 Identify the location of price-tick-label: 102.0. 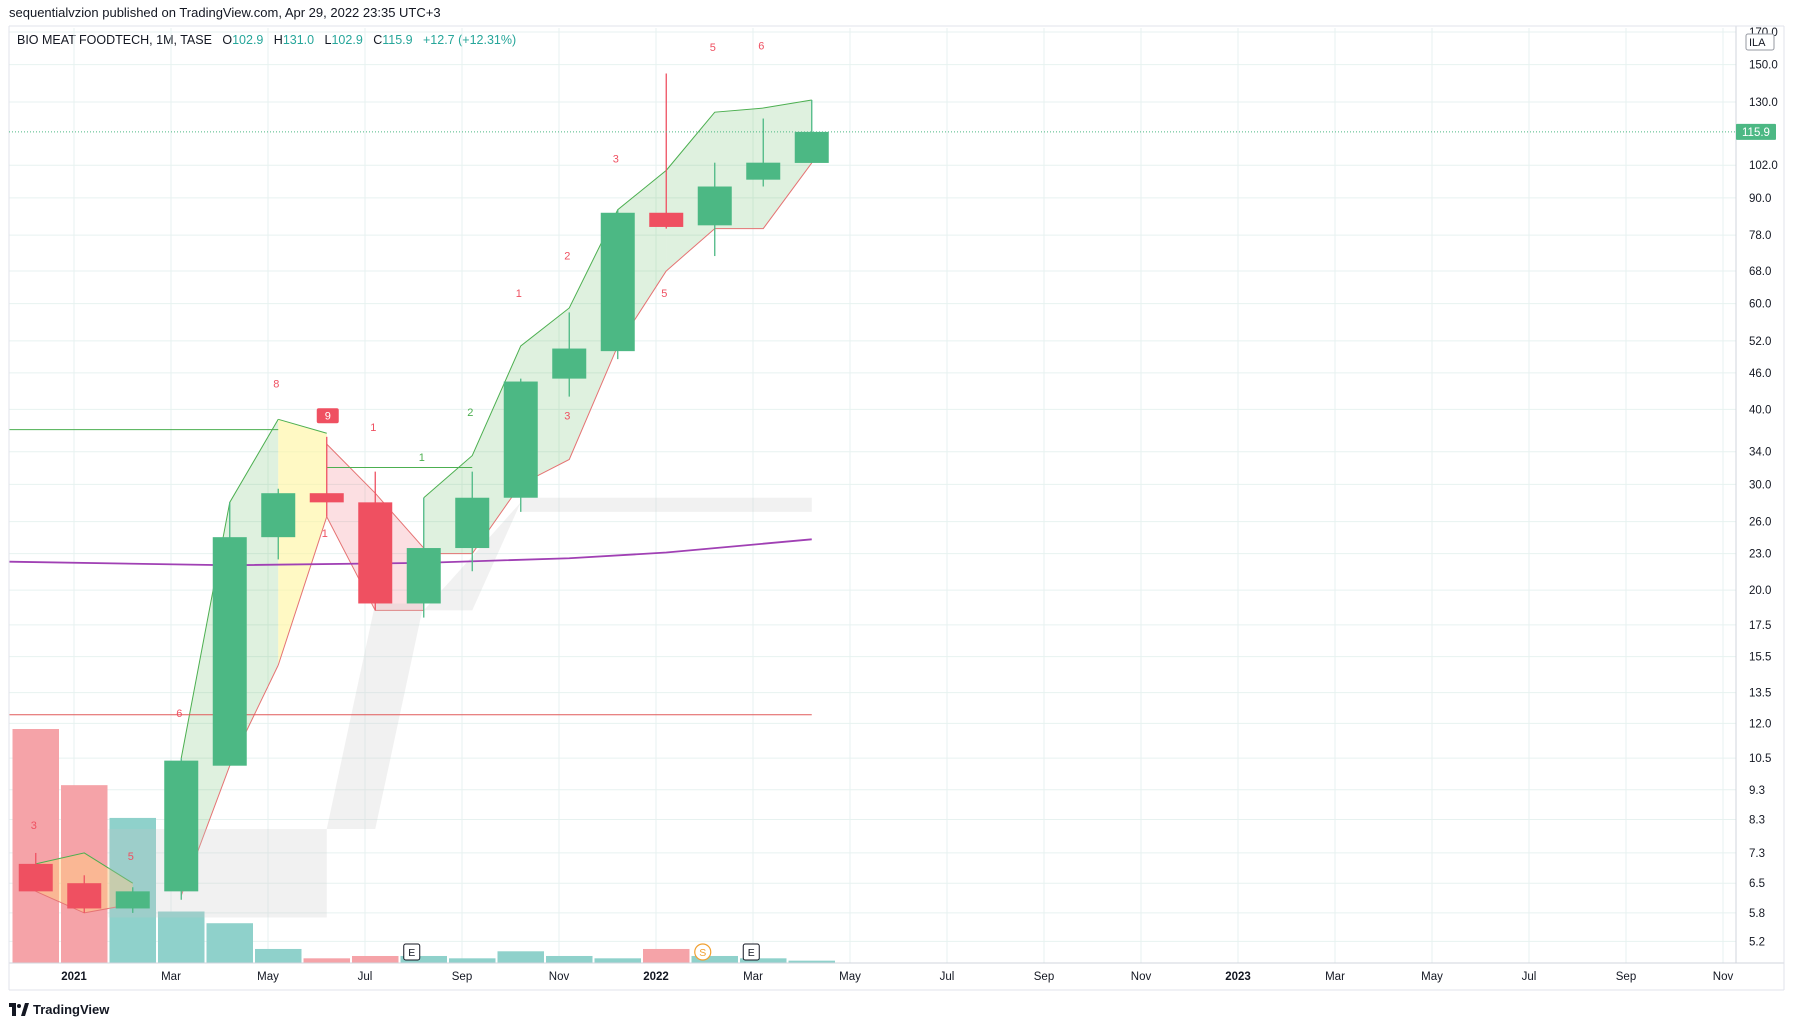
(1763, 166).